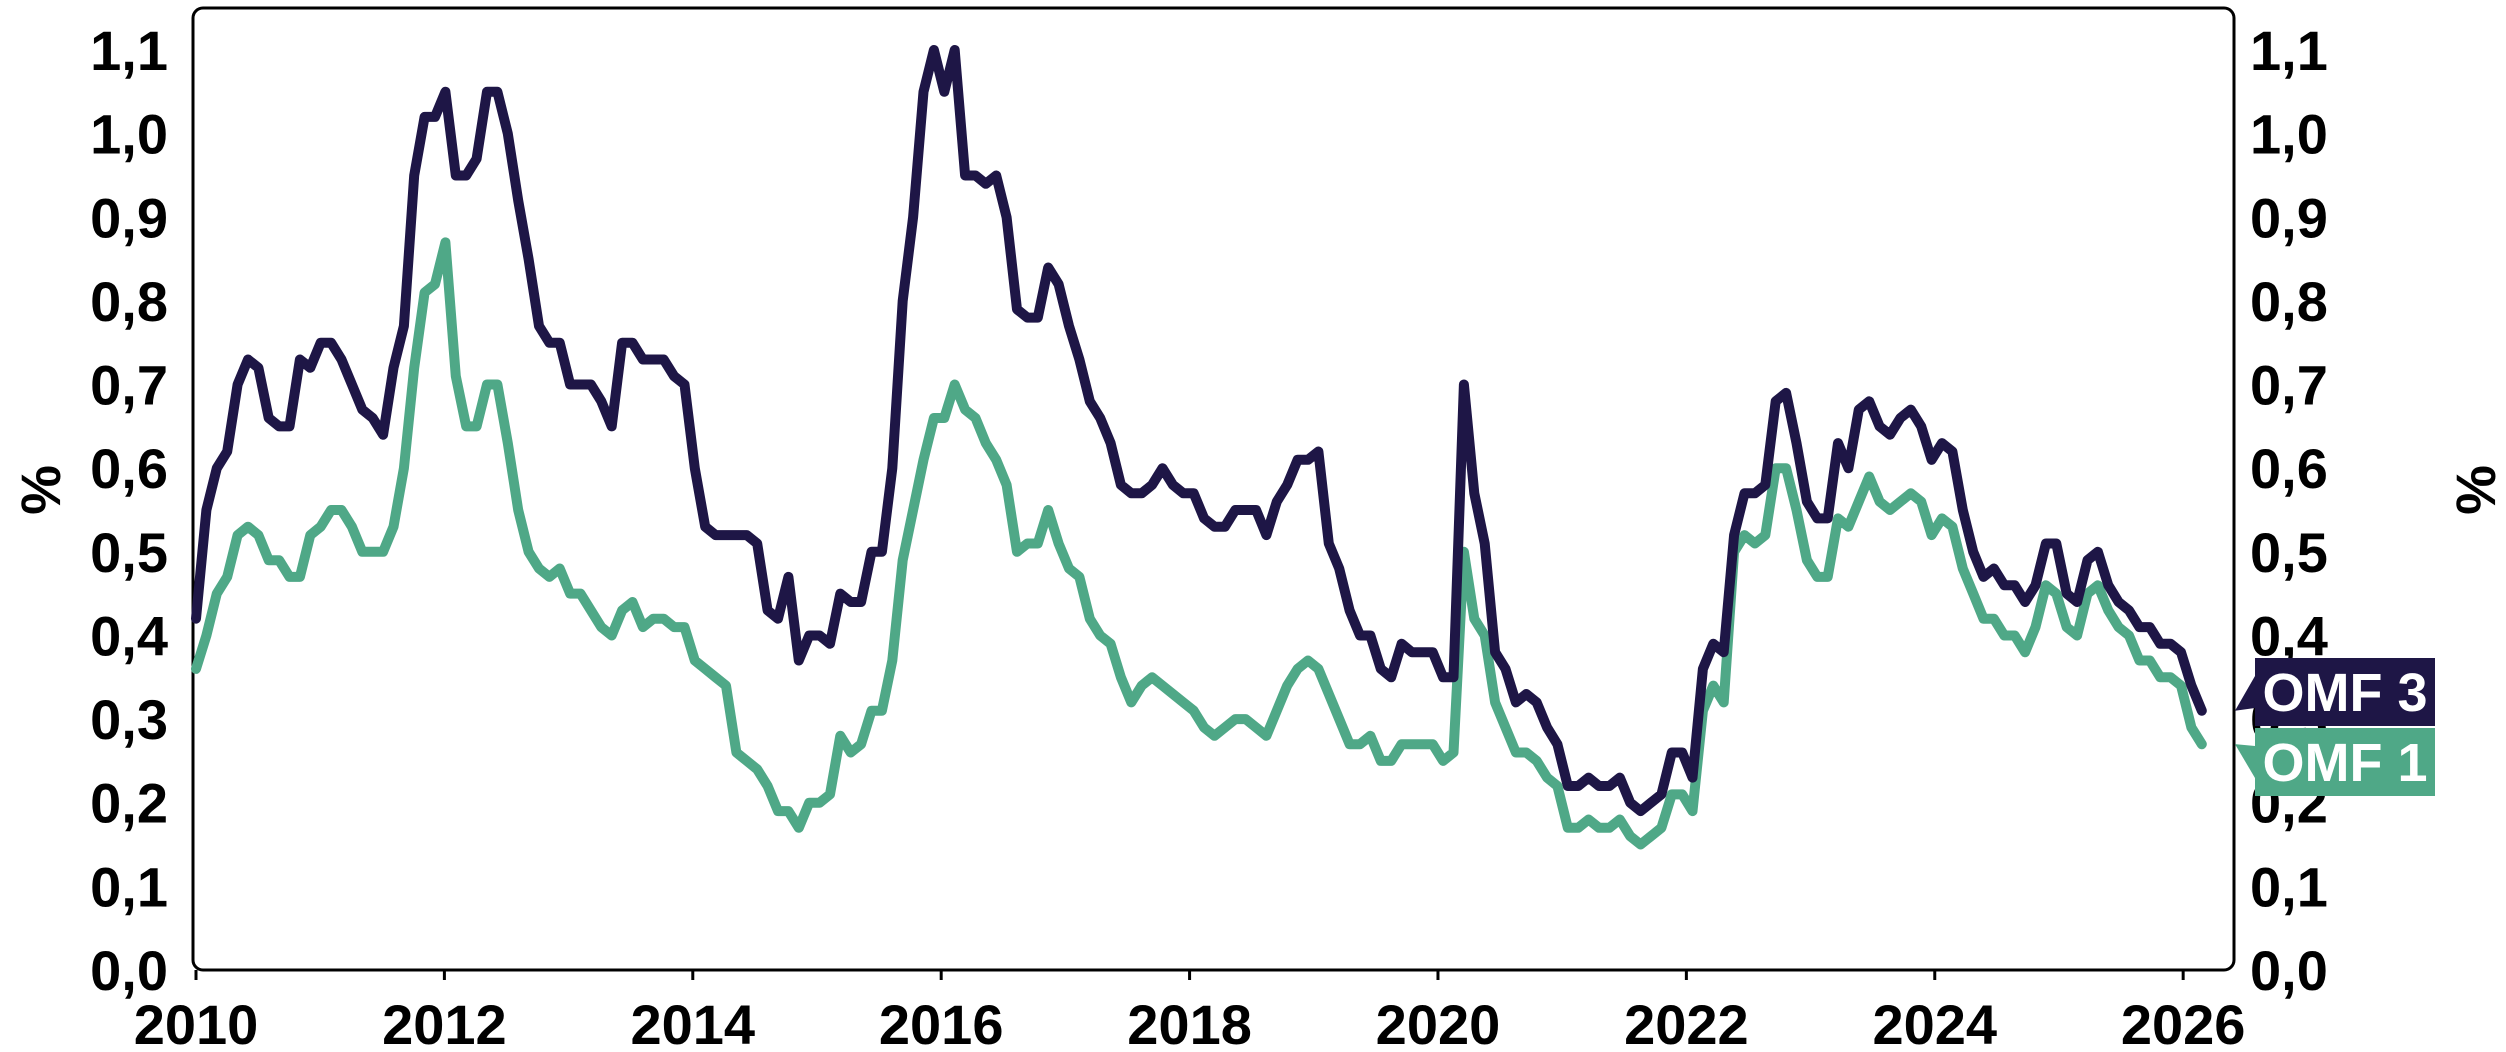 The height and width of the screenshot is (1052, 2506). I want to click on y-tick-label-right: 0,7, so click(2289, 385).